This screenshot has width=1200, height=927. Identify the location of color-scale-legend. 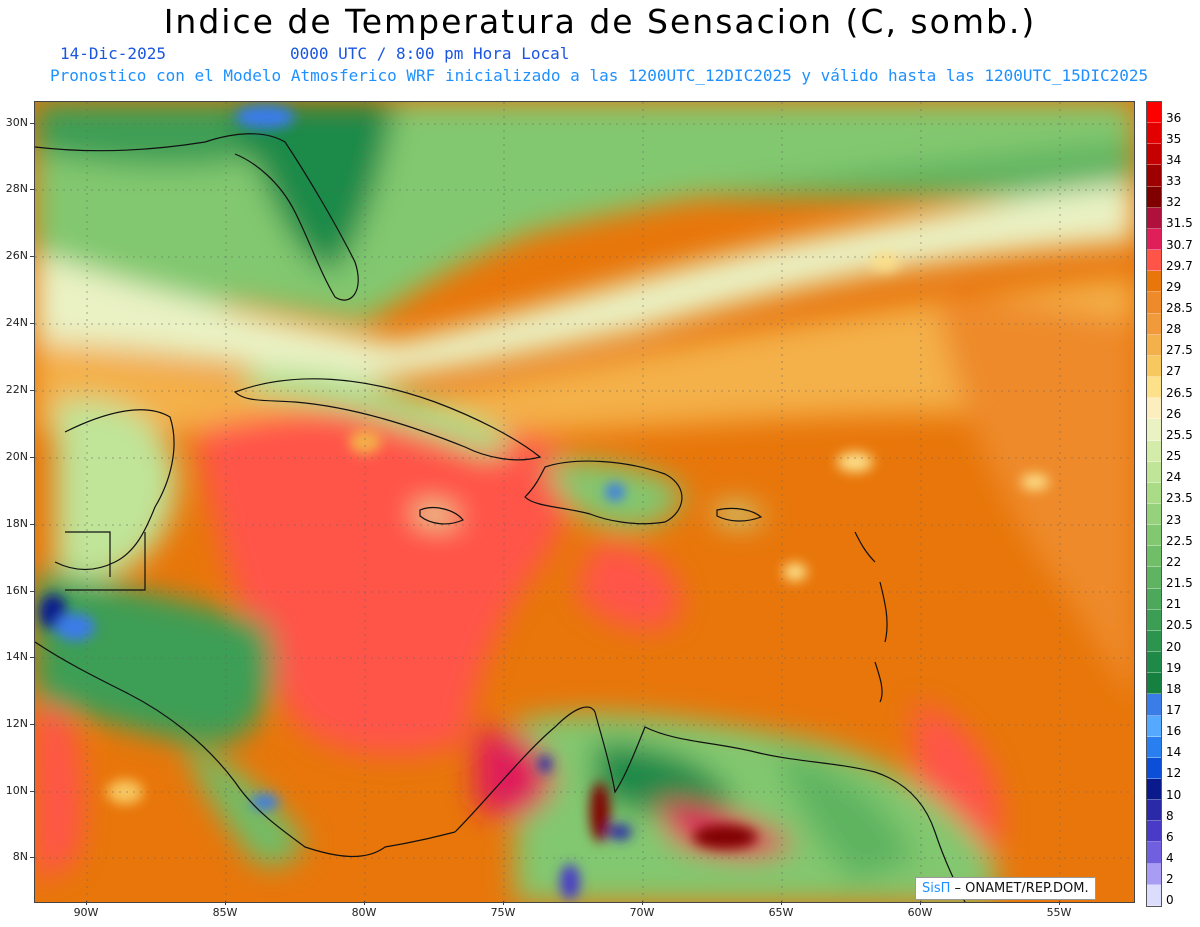
(1154, 504).